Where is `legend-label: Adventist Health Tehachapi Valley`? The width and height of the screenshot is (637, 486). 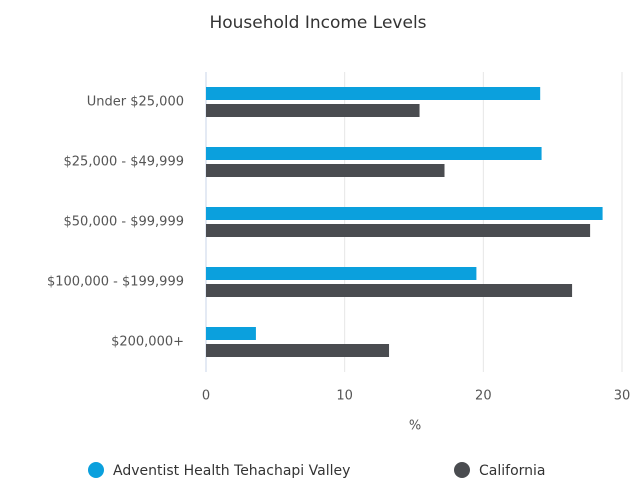
legend-label: Adventist Health Tehachapi Valley is located at coordinates (231, 471).